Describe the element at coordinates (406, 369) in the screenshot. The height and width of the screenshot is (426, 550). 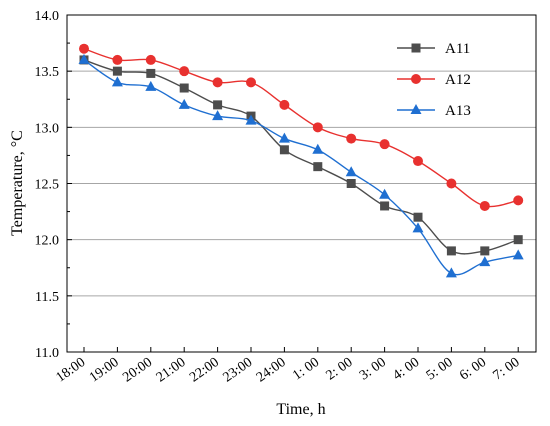
I see `x-tick-label: 4: 00` at that location.